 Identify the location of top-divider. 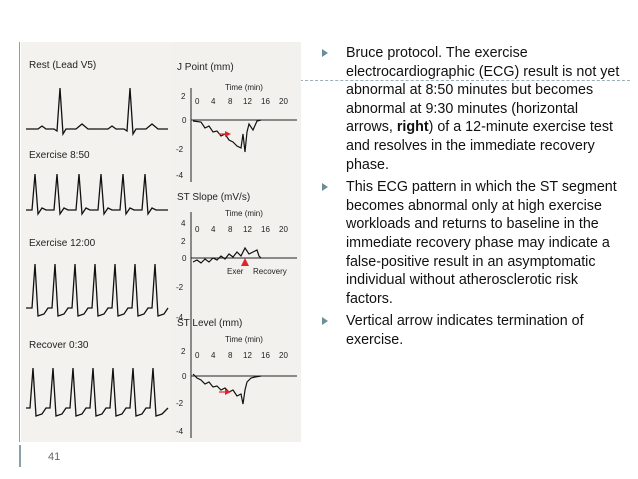
(465, 80).